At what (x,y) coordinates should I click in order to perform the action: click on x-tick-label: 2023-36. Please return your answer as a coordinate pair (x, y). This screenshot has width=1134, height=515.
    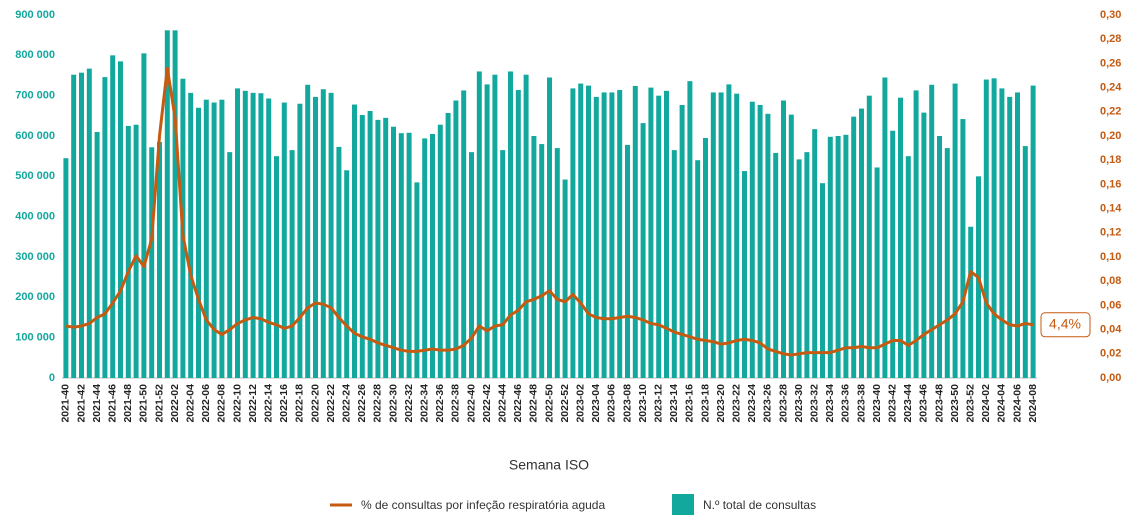
    Looking at the image, I should click on (846, 403).